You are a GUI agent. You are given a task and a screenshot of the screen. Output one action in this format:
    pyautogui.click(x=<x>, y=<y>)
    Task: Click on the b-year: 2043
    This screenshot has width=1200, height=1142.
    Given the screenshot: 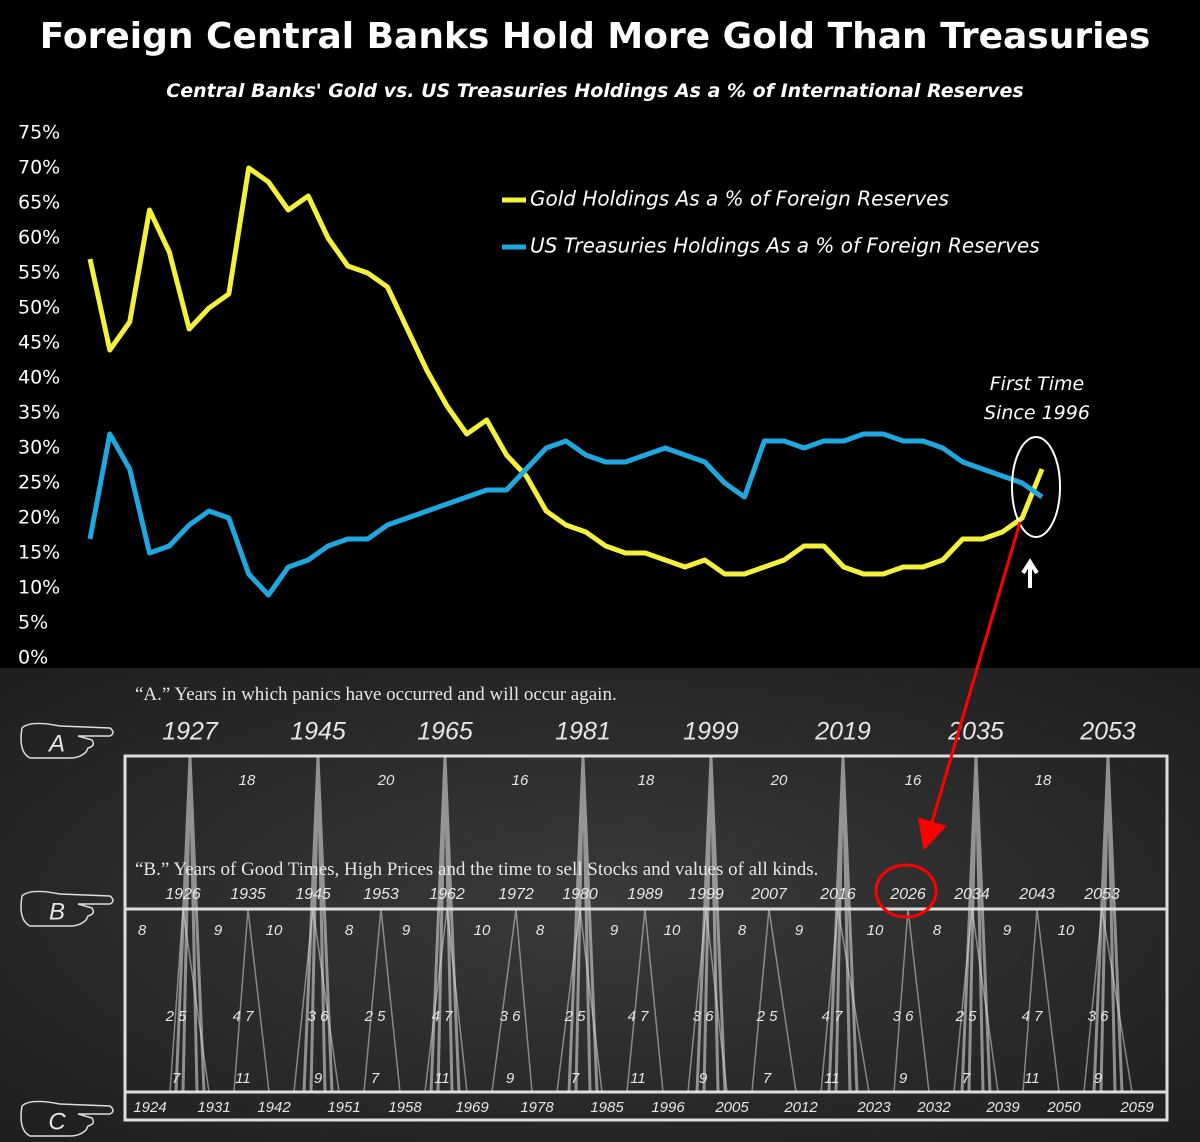 What is the action you would take?
    pyautogui.click(x=1036, y=894)
    